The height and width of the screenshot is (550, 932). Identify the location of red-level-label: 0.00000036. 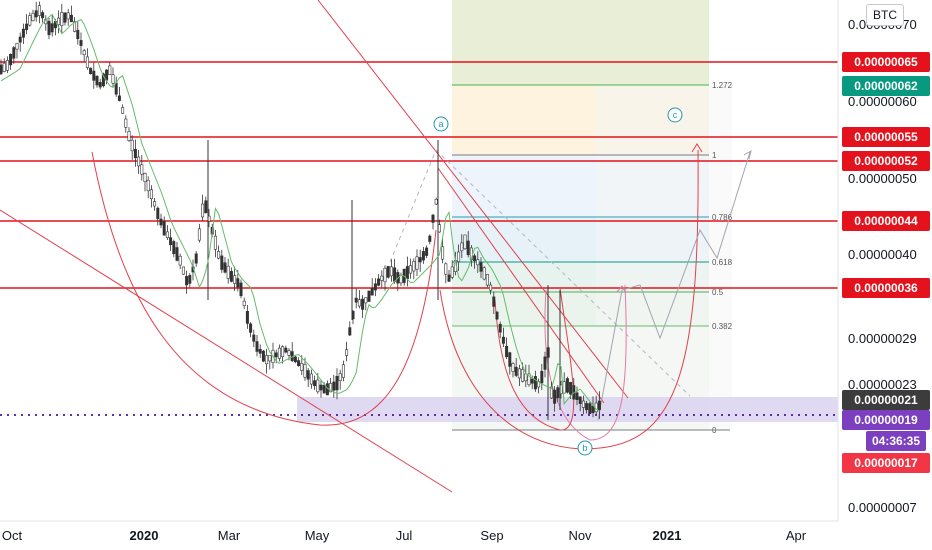
(886, 288).